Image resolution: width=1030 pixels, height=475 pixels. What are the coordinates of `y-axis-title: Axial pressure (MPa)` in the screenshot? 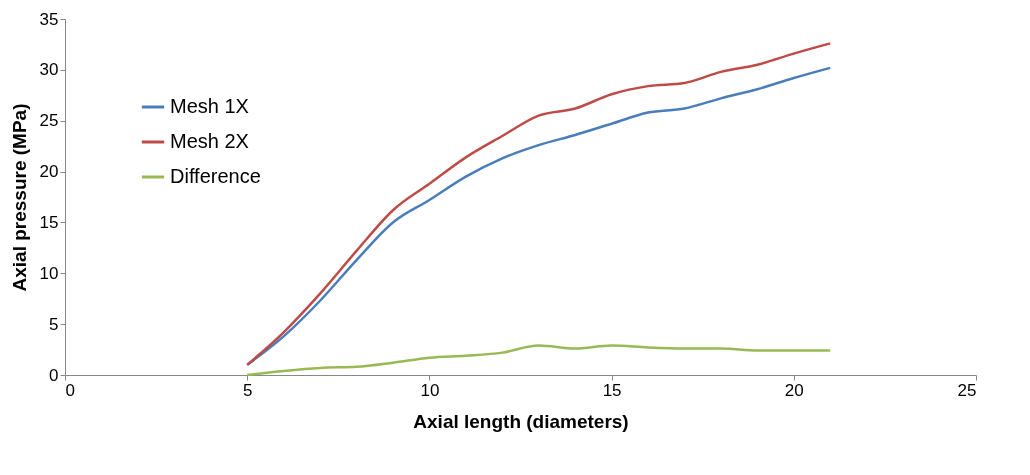 It's located at (19, 197).